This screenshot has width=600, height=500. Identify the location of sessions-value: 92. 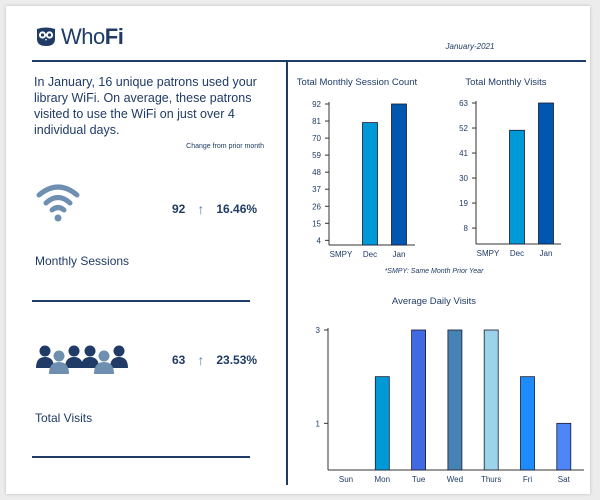
(179, 209).